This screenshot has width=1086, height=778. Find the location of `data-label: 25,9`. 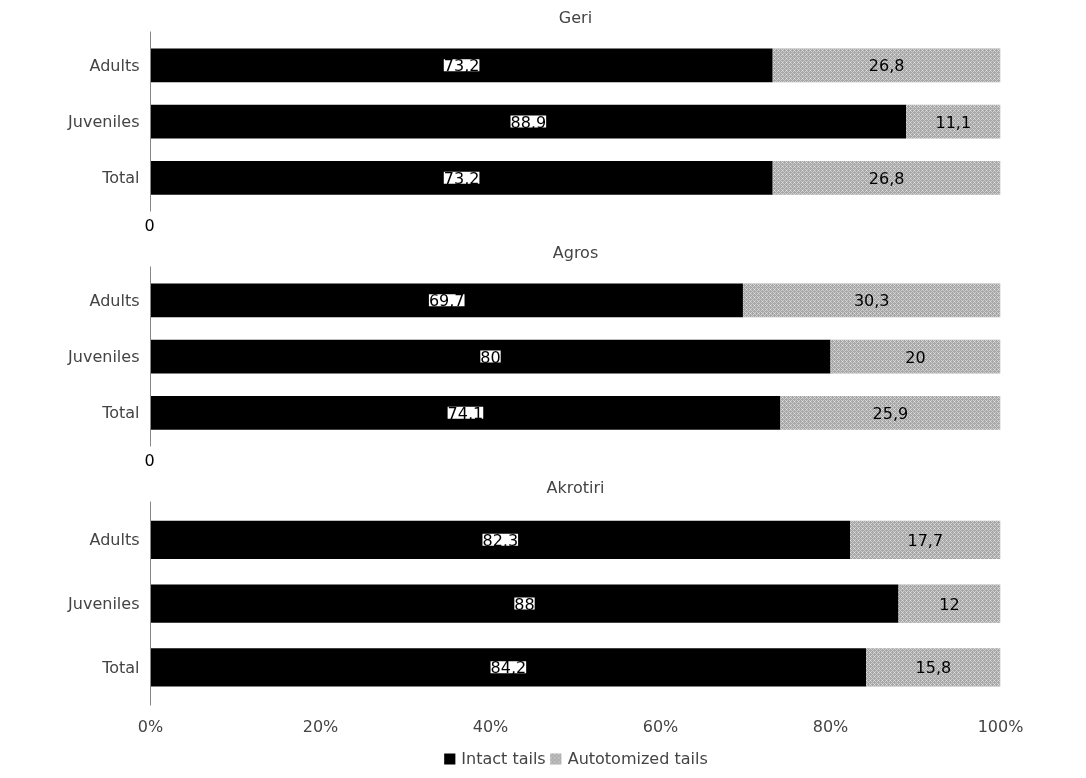

data-label: 25,9 is located at coordinates (890, 413).